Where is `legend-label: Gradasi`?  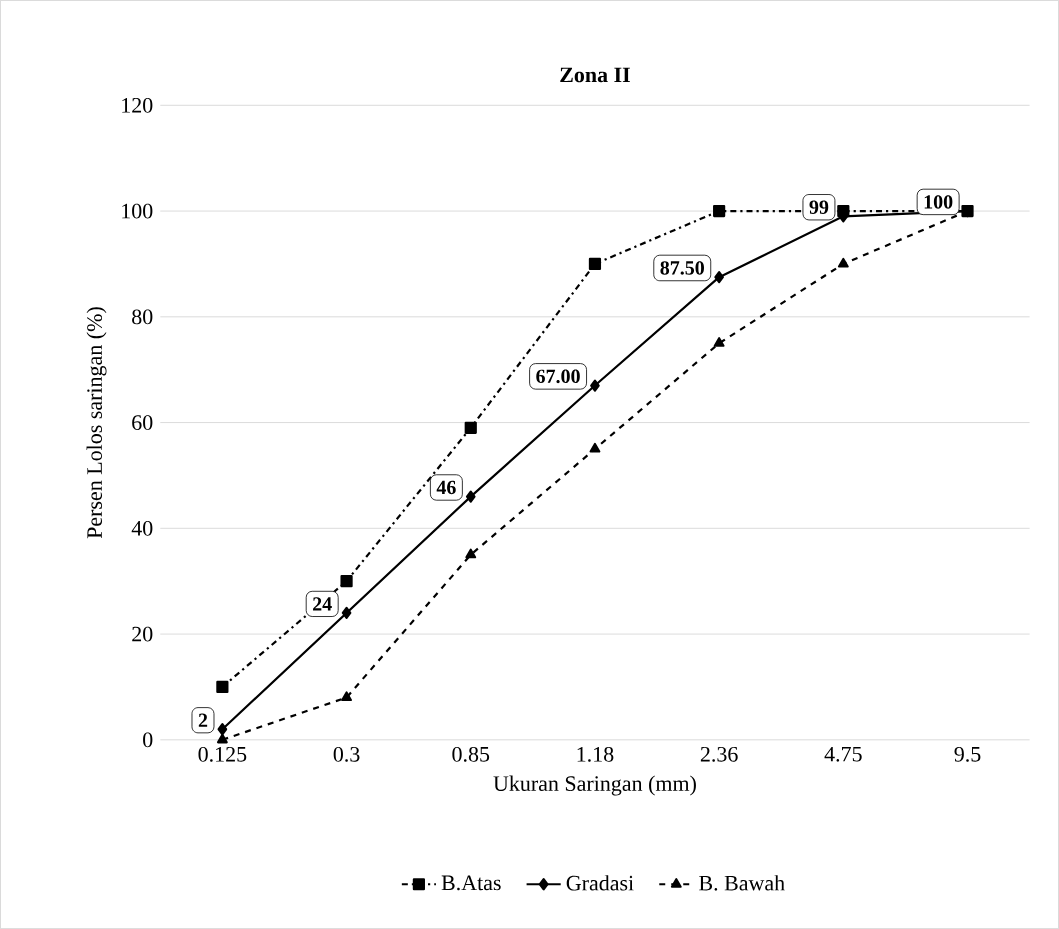
legend-label: Gradasi is located at coordinates (600, 883).